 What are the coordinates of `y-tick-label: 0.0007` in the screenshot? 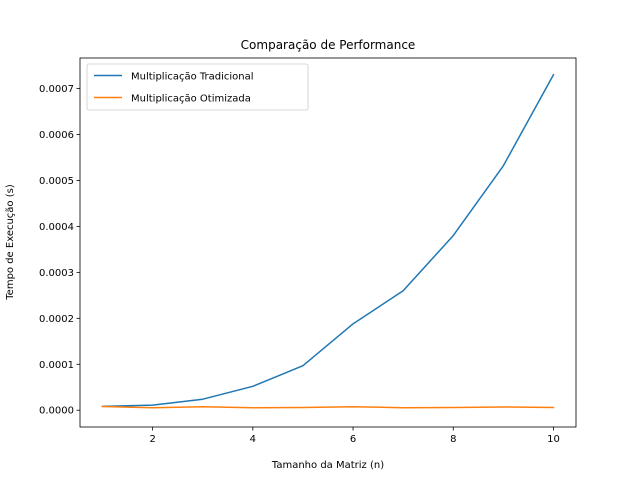 It's located at (56, 89).